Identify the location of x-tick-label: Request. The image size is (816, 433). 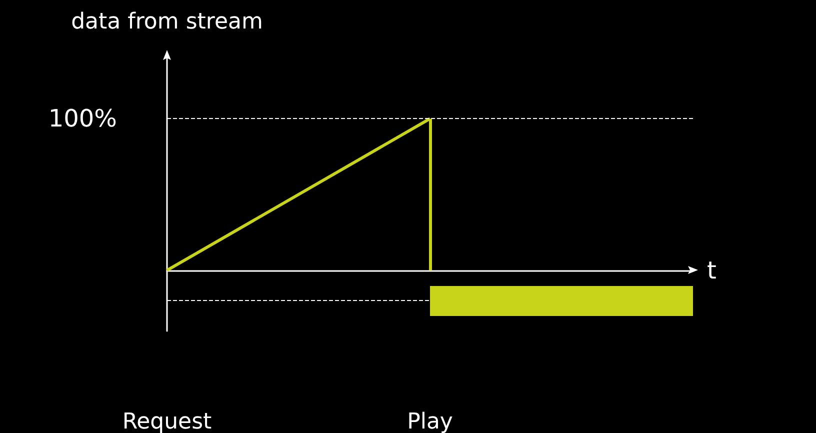
(167, 421).